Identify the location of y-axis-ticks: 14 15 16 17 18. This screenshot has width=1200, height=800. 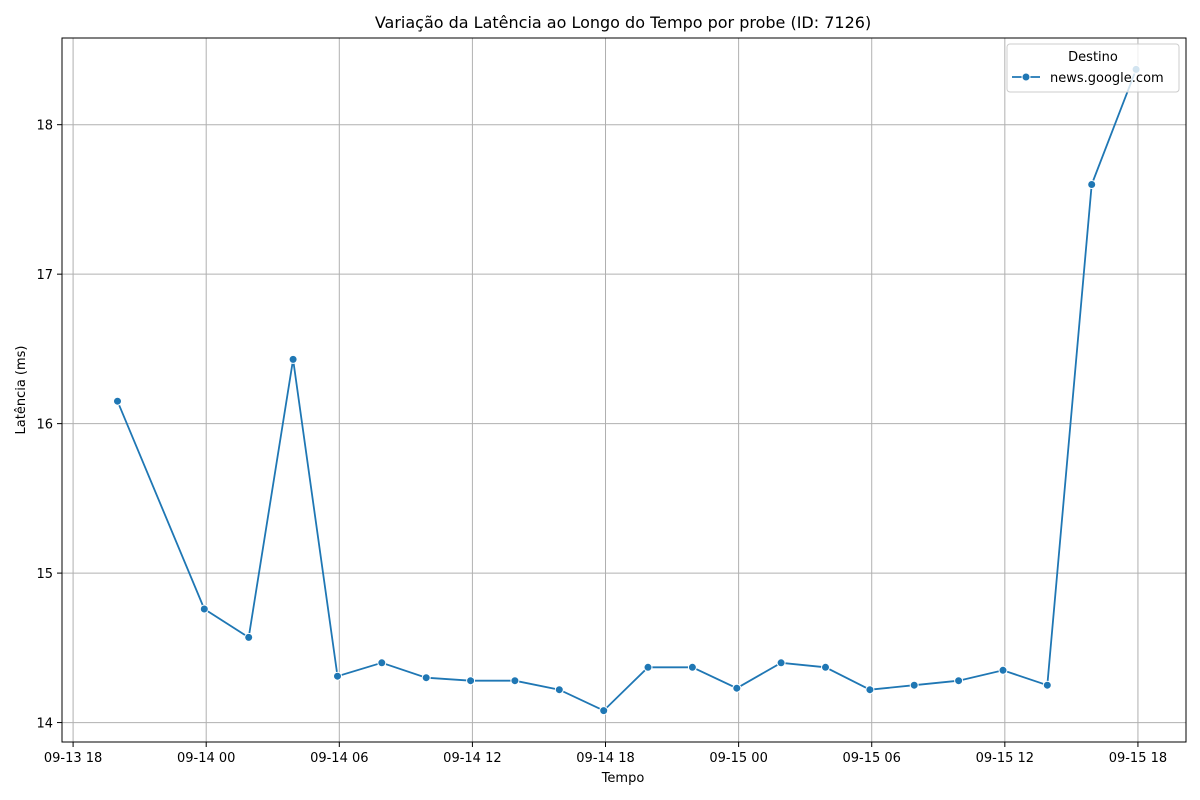
(49, 425).